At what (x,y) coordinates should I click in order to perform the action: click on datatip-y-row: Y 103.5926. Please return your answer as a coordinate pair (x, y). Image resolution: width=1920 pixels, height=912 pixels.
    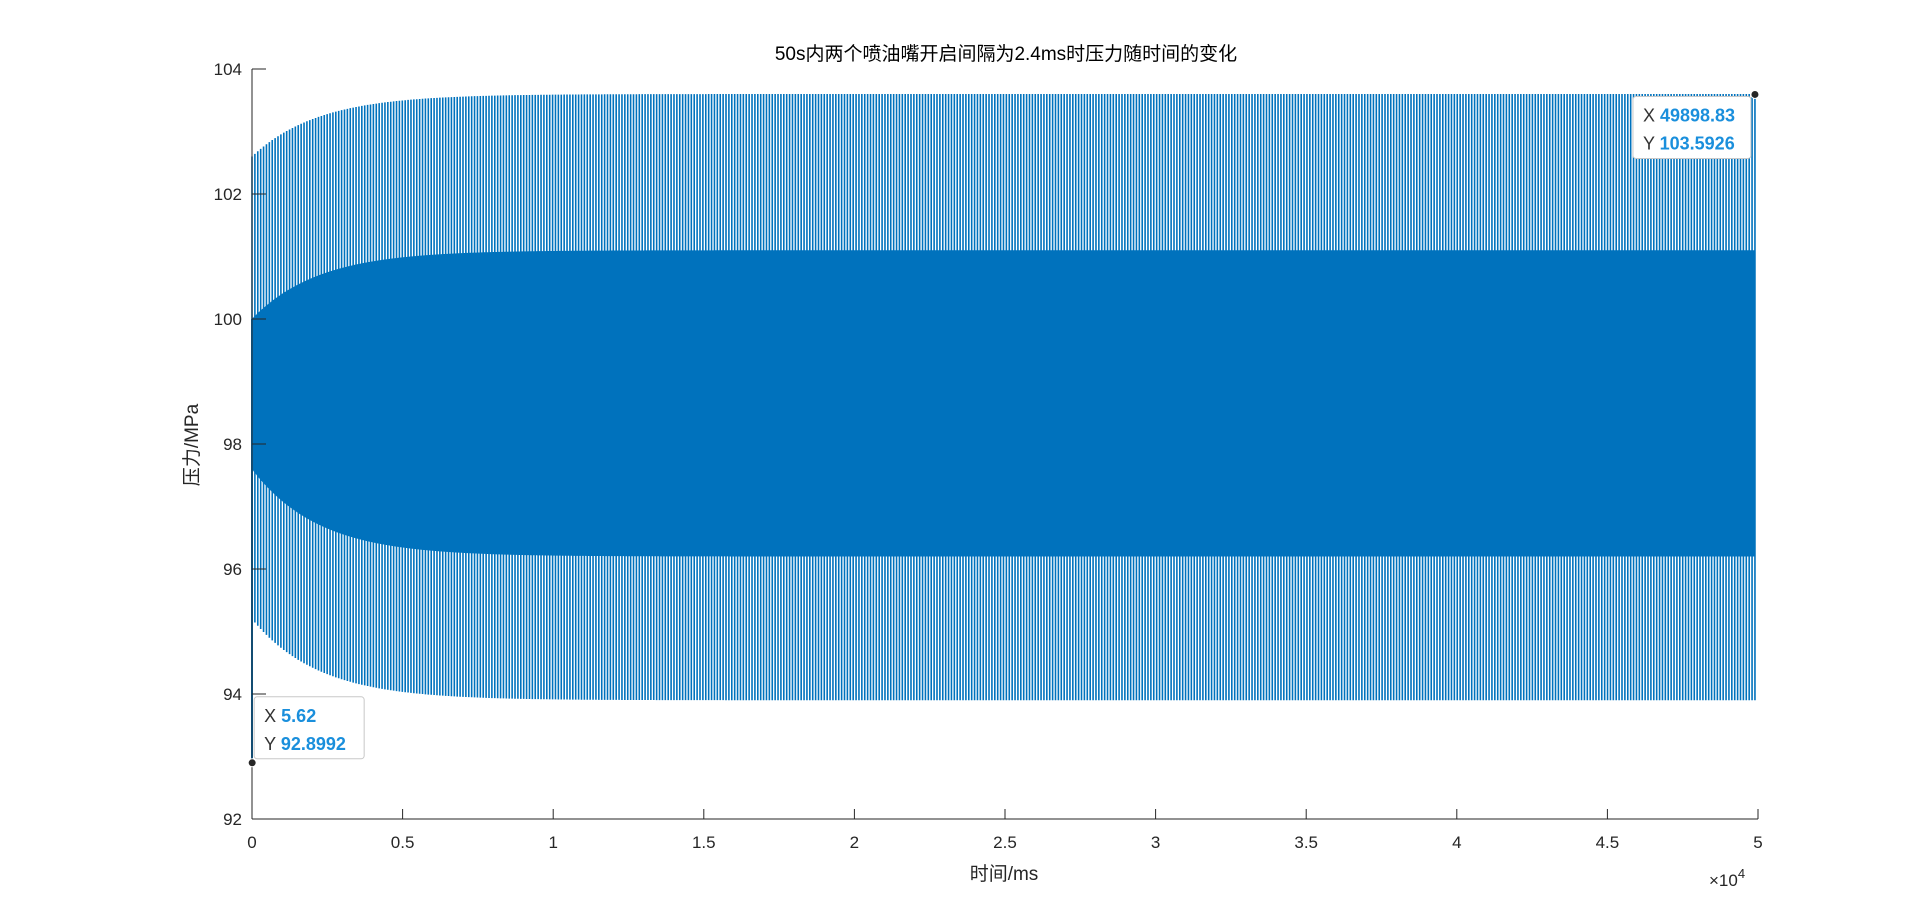
    Looking at the image, I should click on (1689, 143).